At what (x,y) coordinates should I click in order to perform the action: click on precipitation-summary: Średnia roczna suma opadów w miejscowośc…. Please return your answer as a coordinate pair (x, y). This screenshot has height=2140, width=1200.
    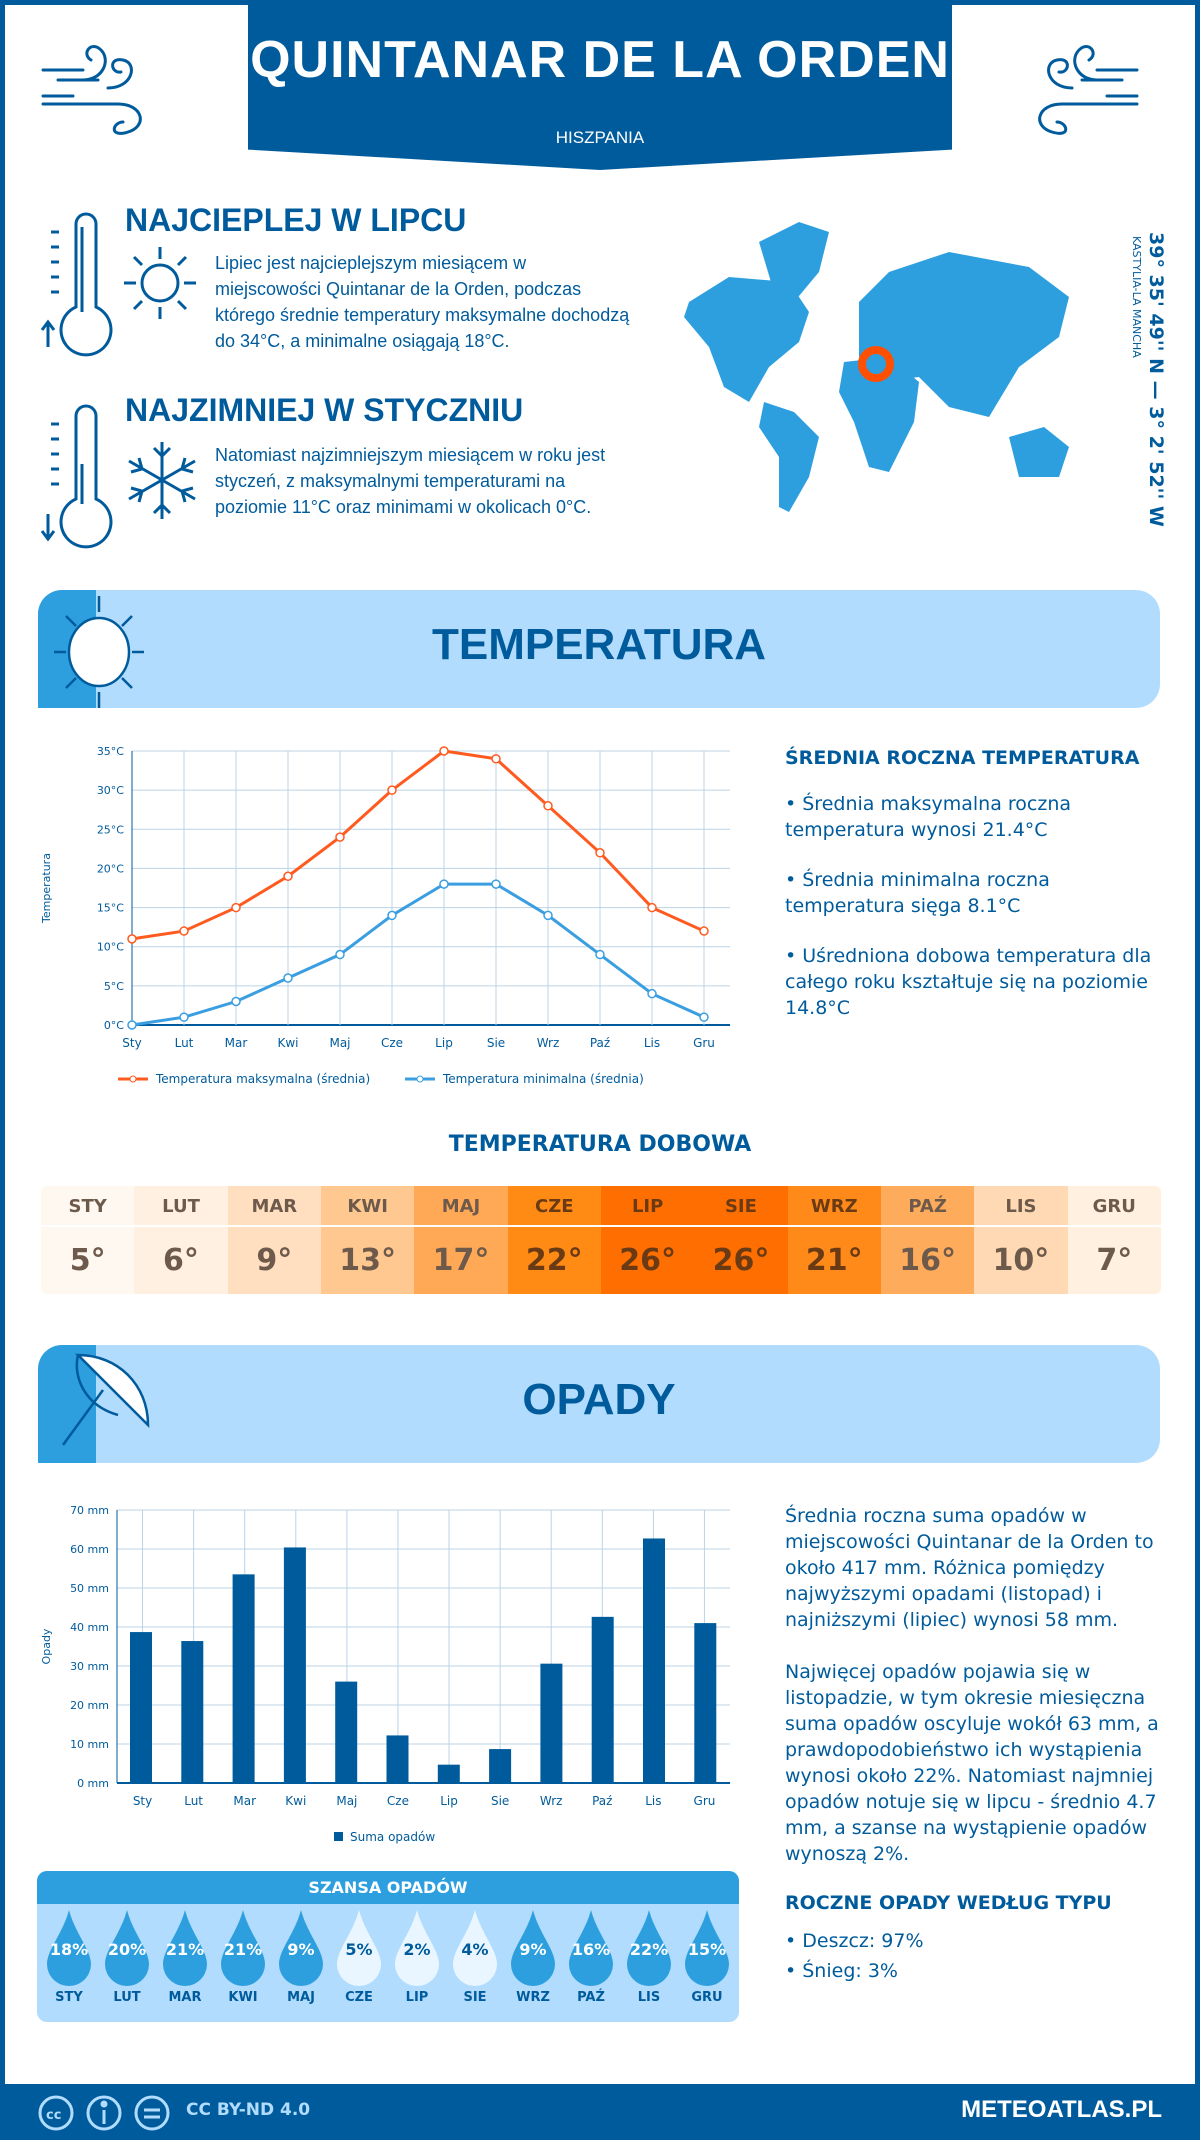
    Looking at the image, I should click on (980, 1685).